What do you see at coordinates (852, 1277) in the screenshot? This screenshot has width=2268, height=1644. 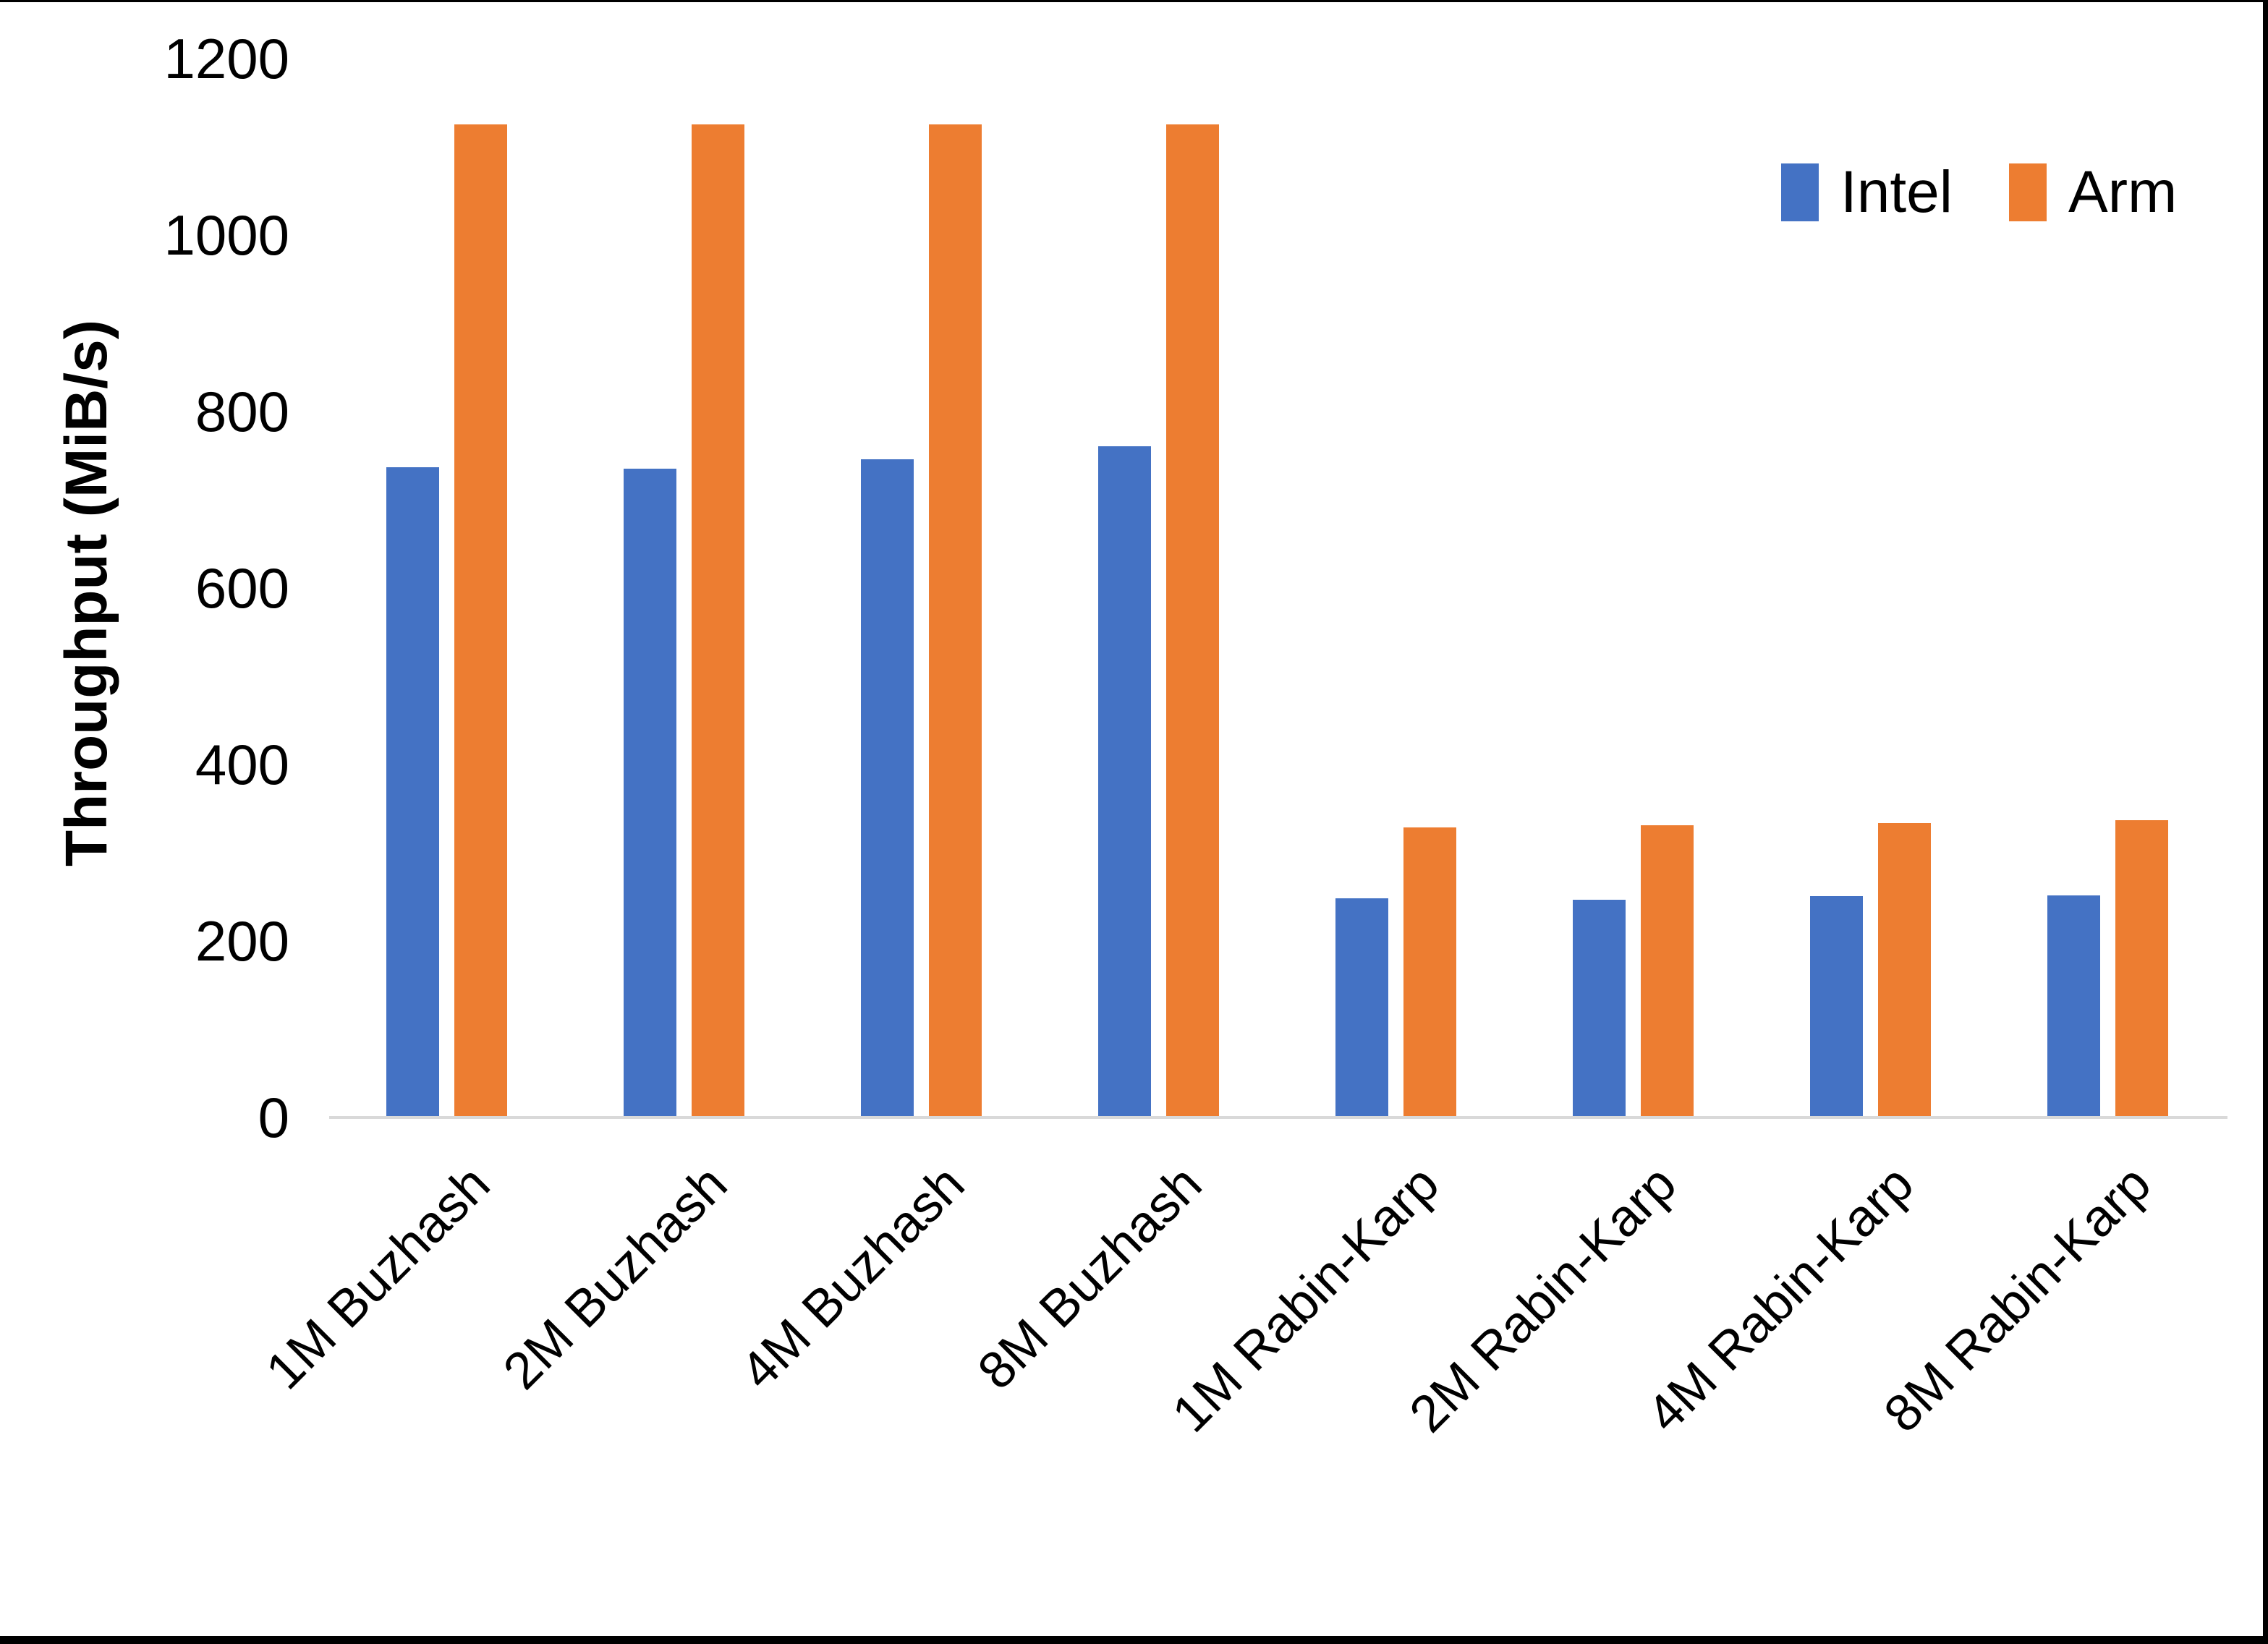 I see `x-label-4m-buzhash: 4M Buzhash` at bounding box center [852, 1277].